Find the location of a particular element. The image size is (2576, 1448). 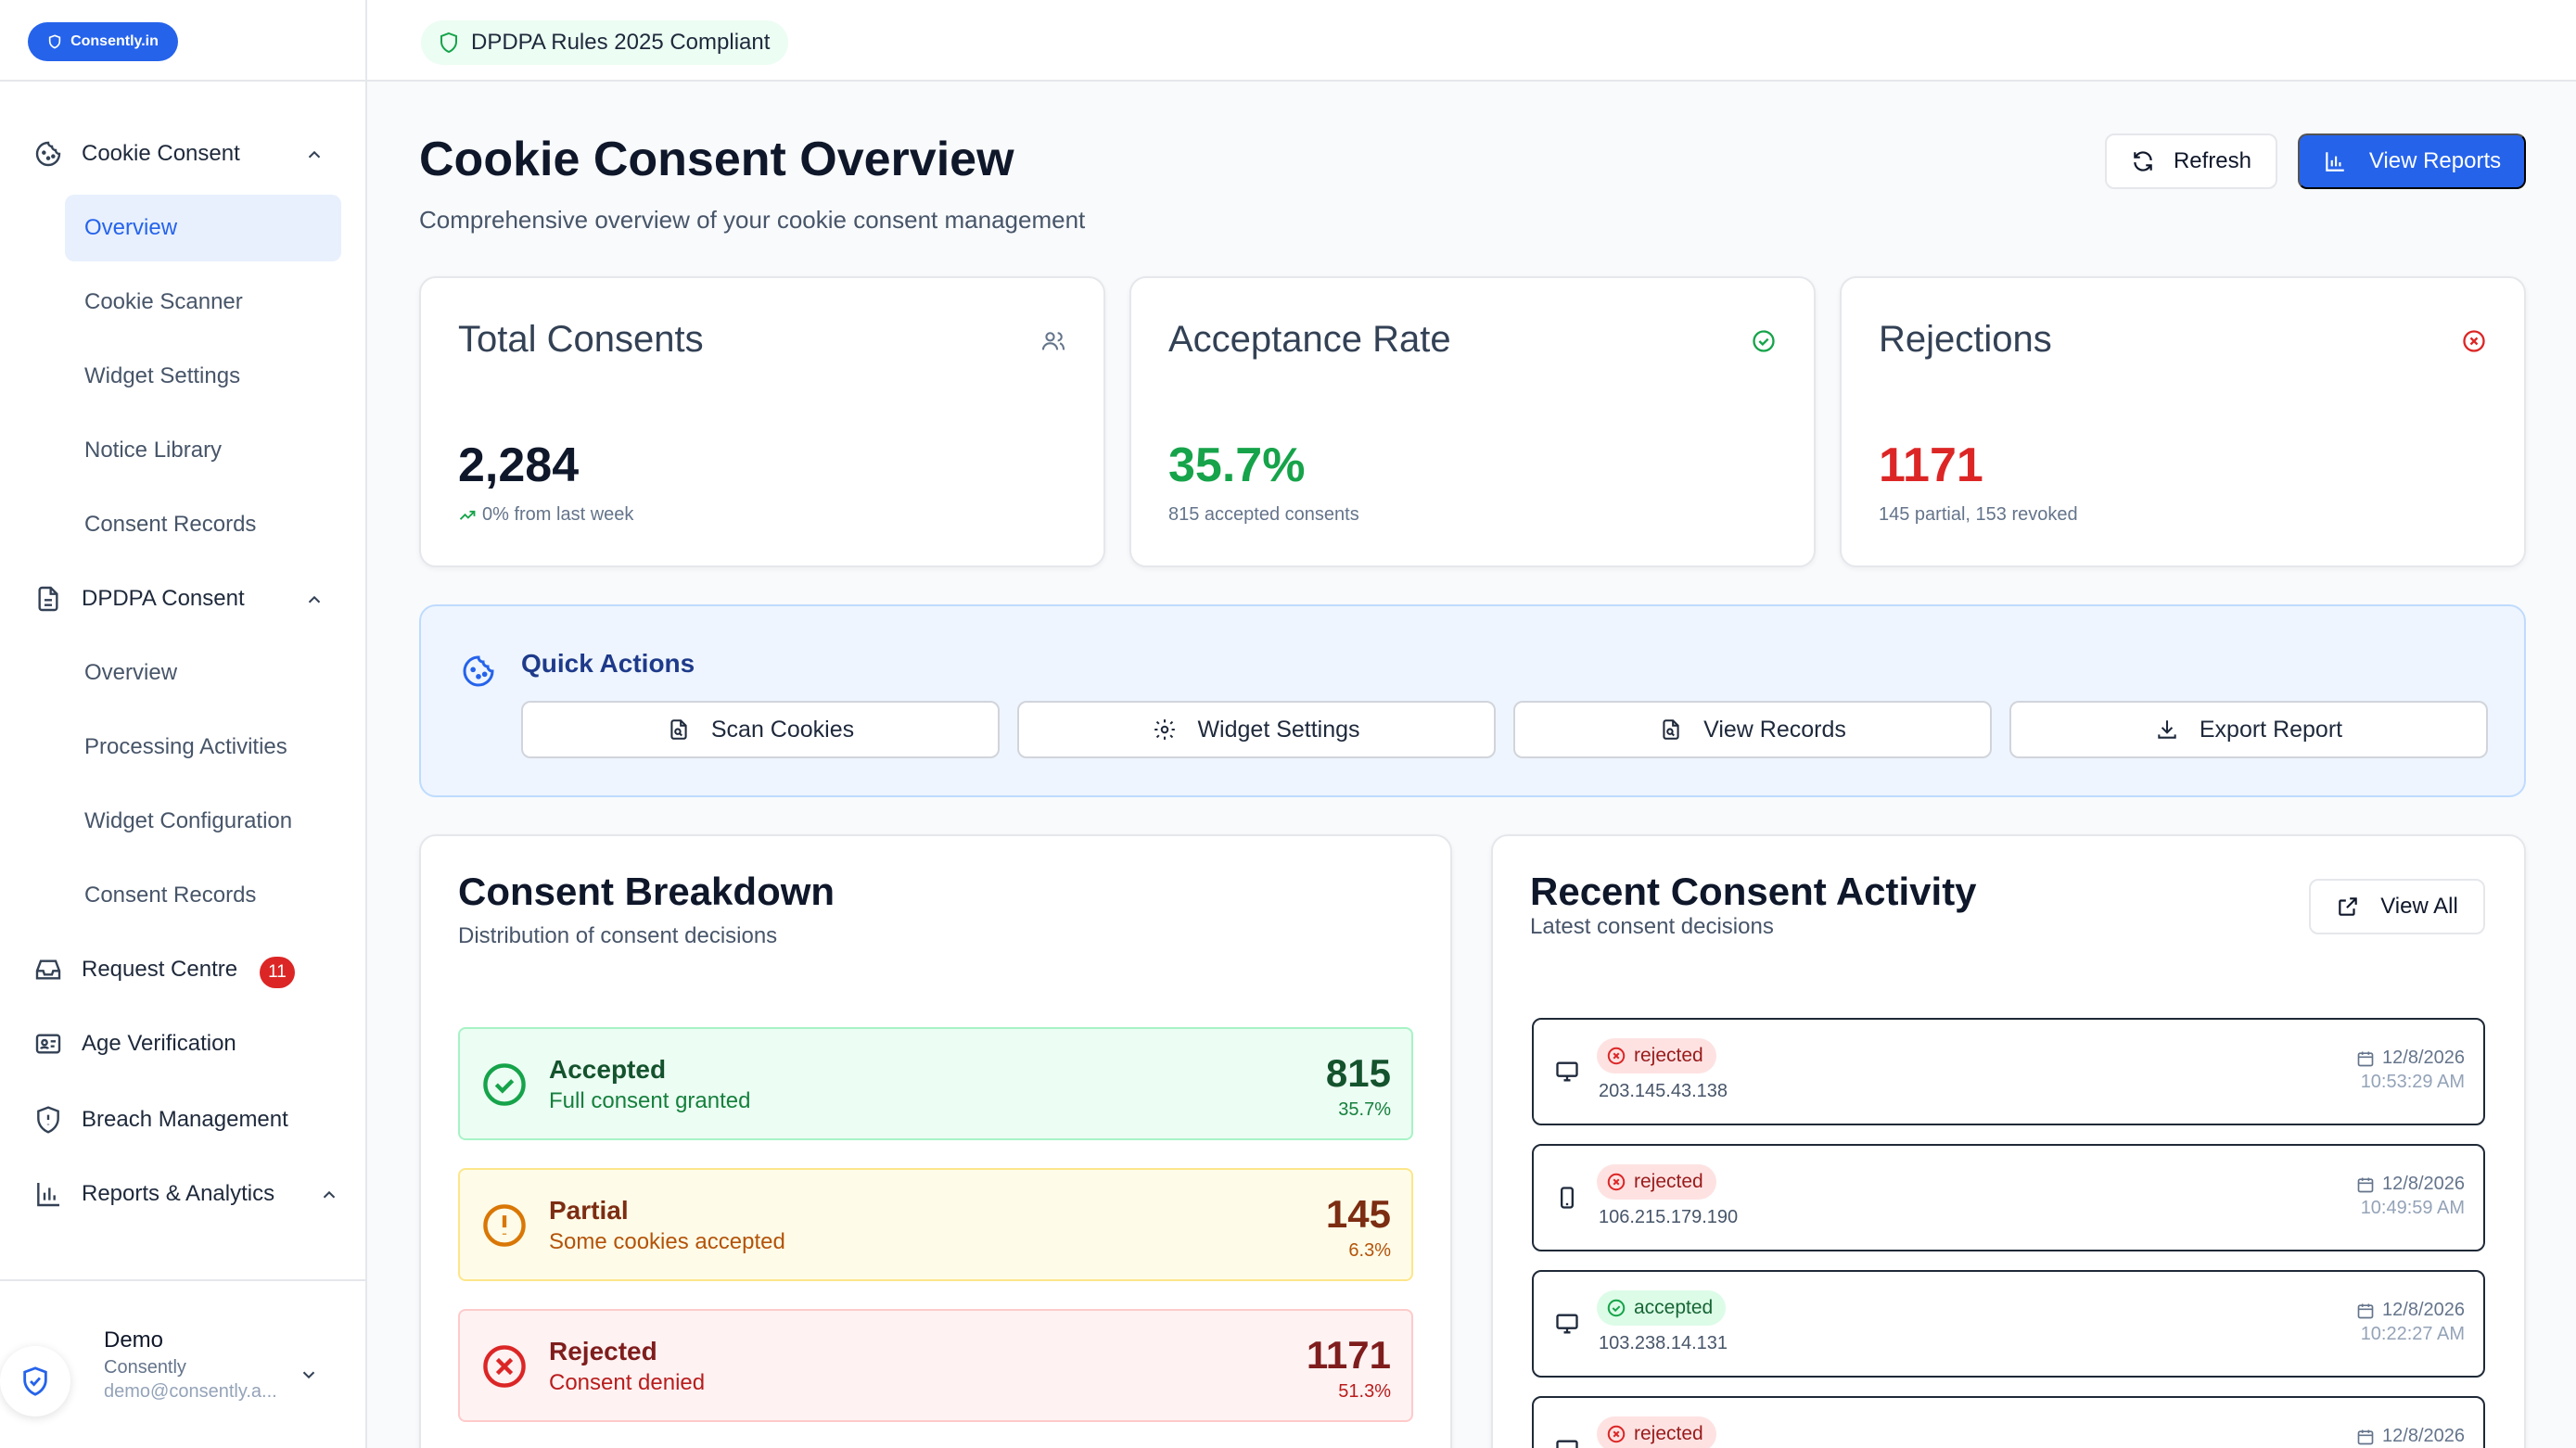

scan-cookies-label: Scan Cookies is located at coordinates (783, 730).